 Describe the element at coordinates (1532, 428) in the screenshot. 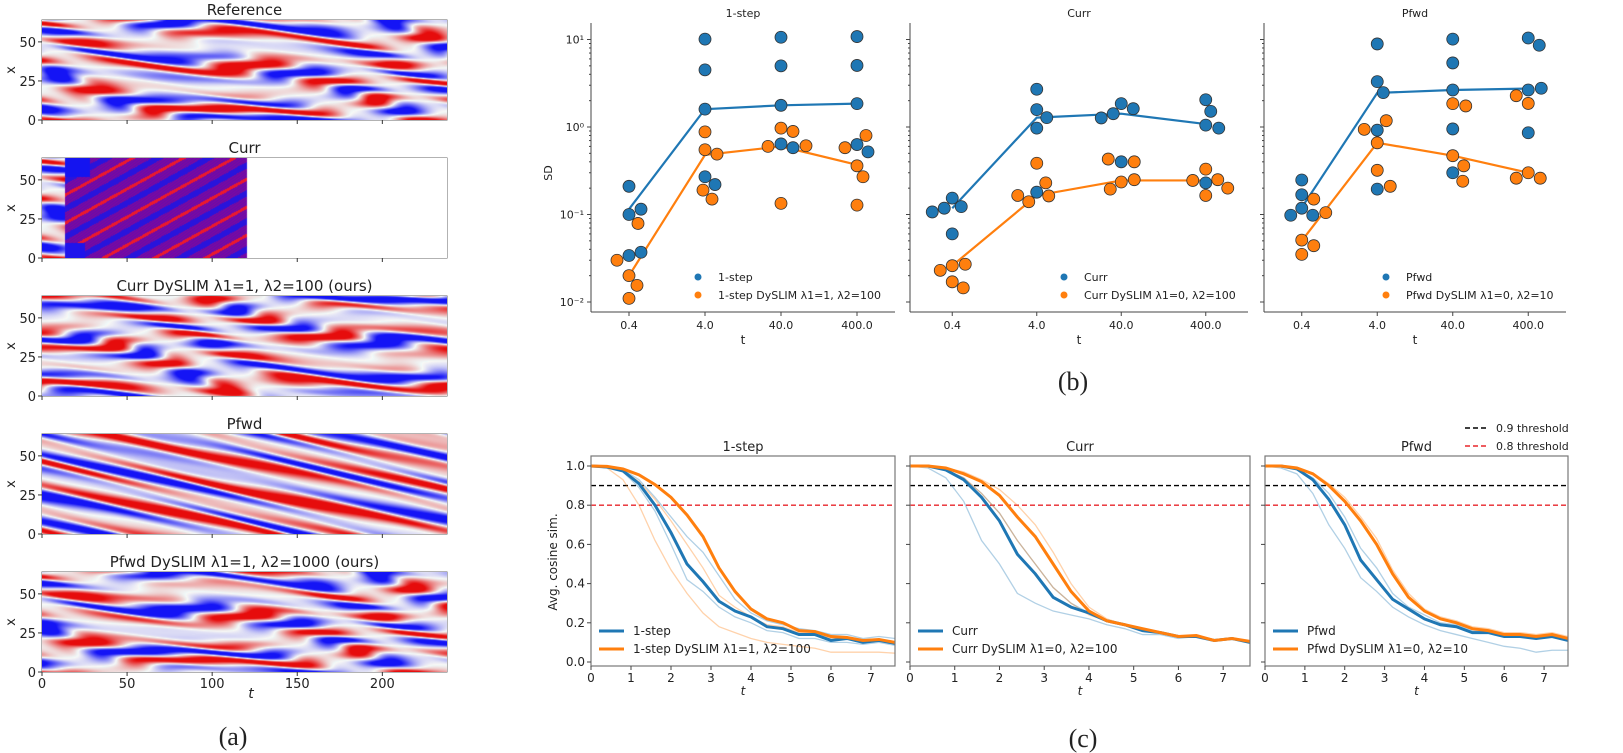

I see `threshold-legend-label: 0.9 threshold` at that location.